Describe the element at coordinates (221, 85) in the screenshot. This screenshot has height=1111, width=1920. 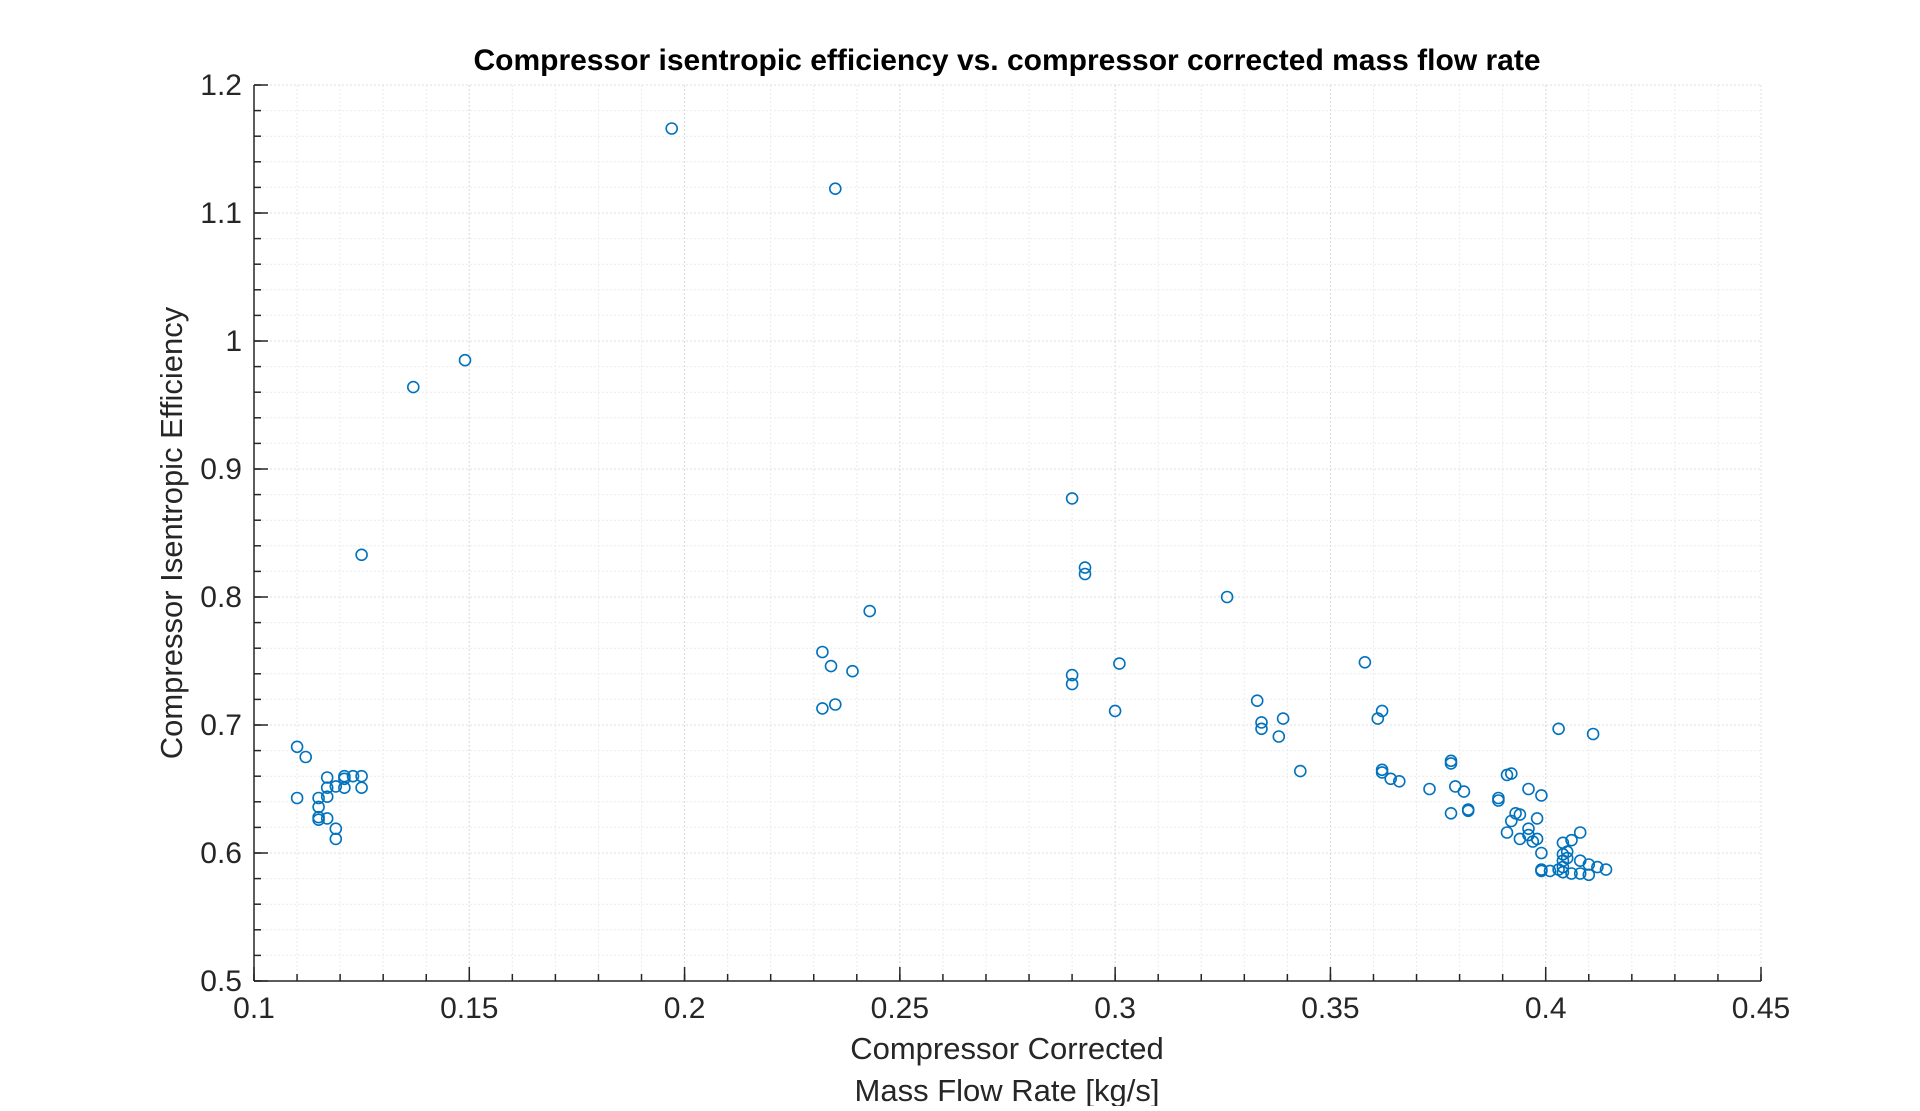
I see `y-tick-label: 1.2` at that location.